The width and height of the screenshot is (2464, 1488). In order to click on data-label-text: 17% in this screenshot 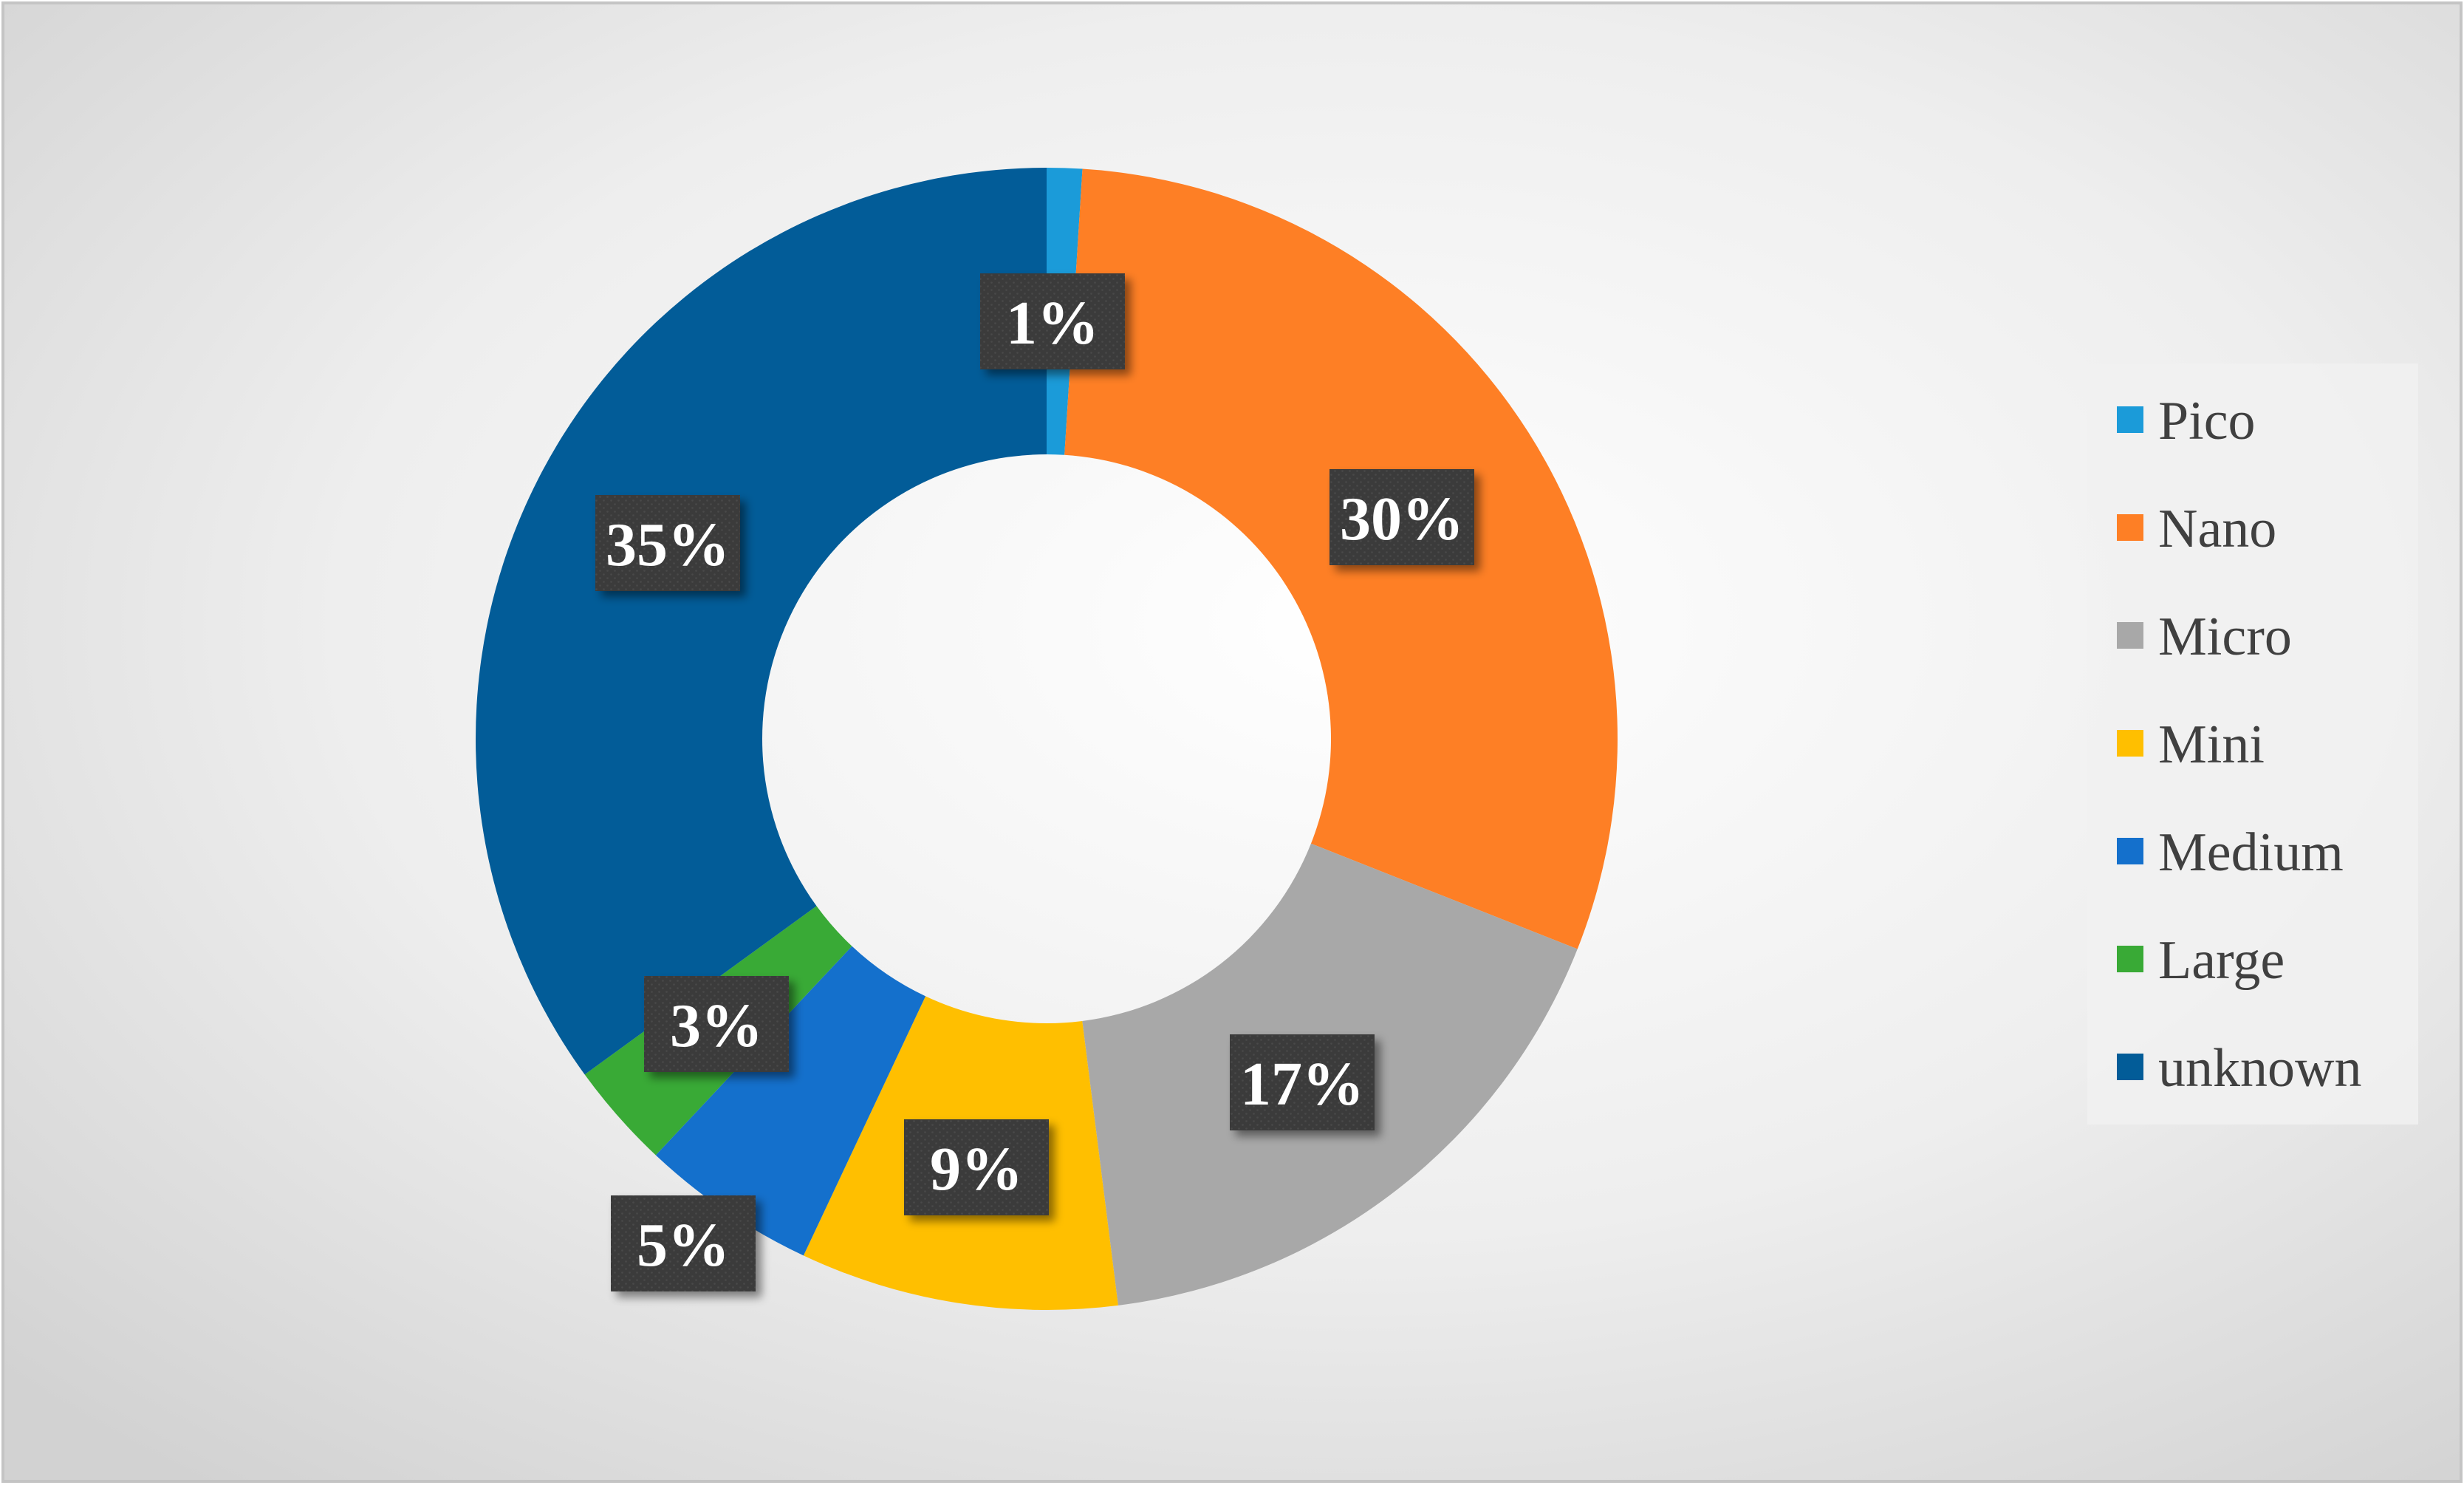, I will do `click(1302, 1084)`.